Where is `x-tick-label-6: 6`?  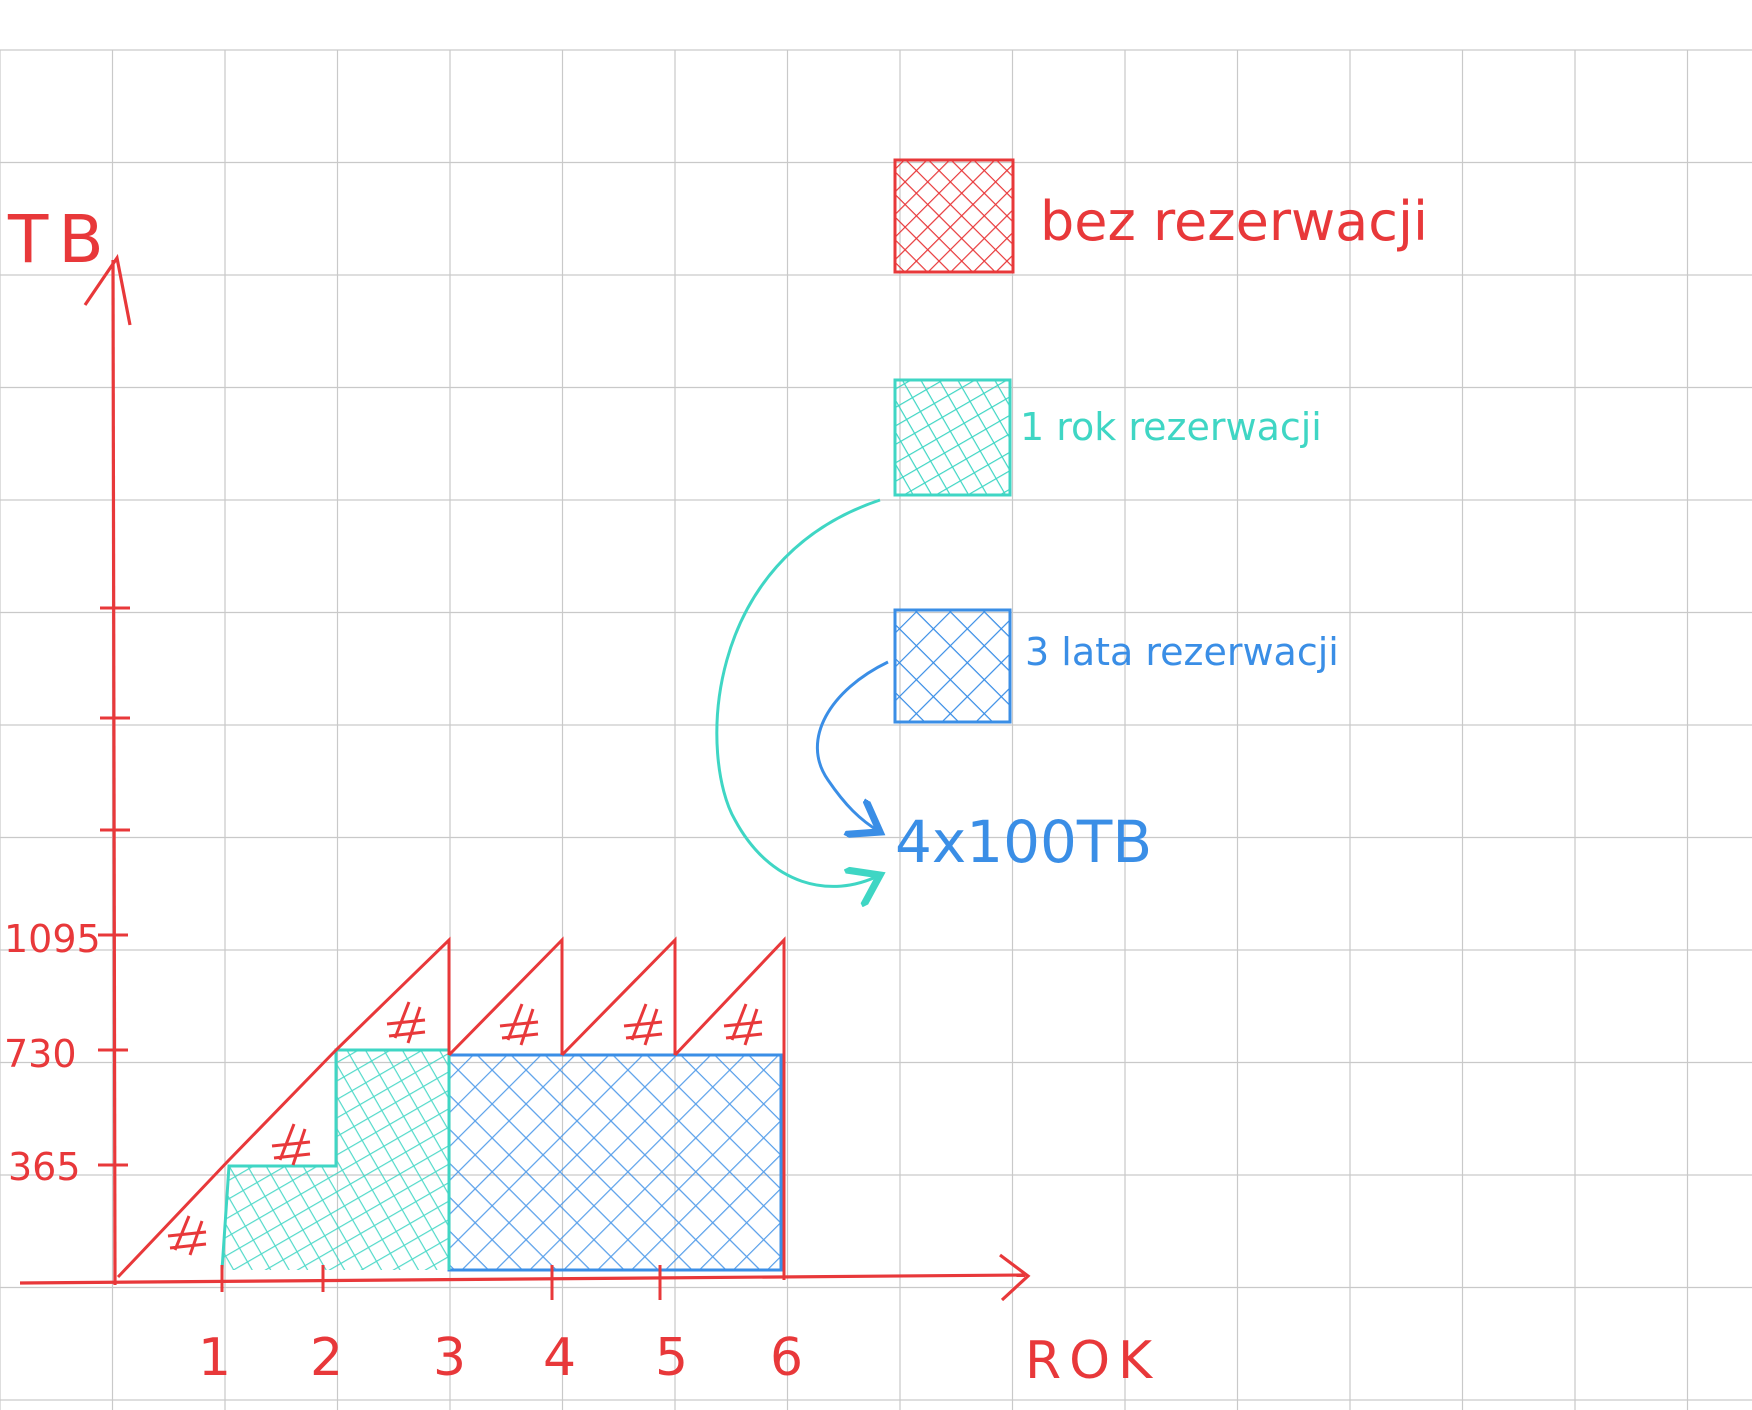 x-tick-label-6: 6 is located at coordinates (786, 1358).